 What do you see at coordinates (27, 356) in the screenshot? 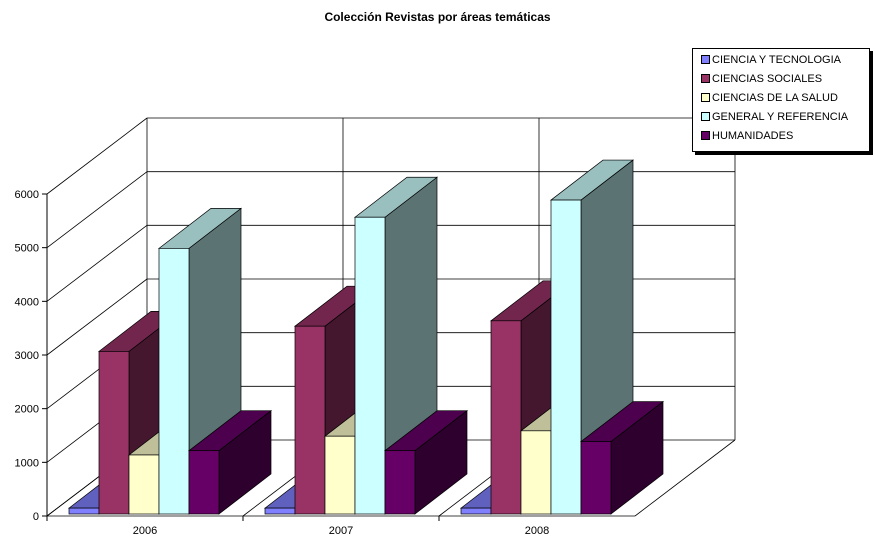
I see `y-tick-label-3000: 3000` at bounding box center [27, 356].